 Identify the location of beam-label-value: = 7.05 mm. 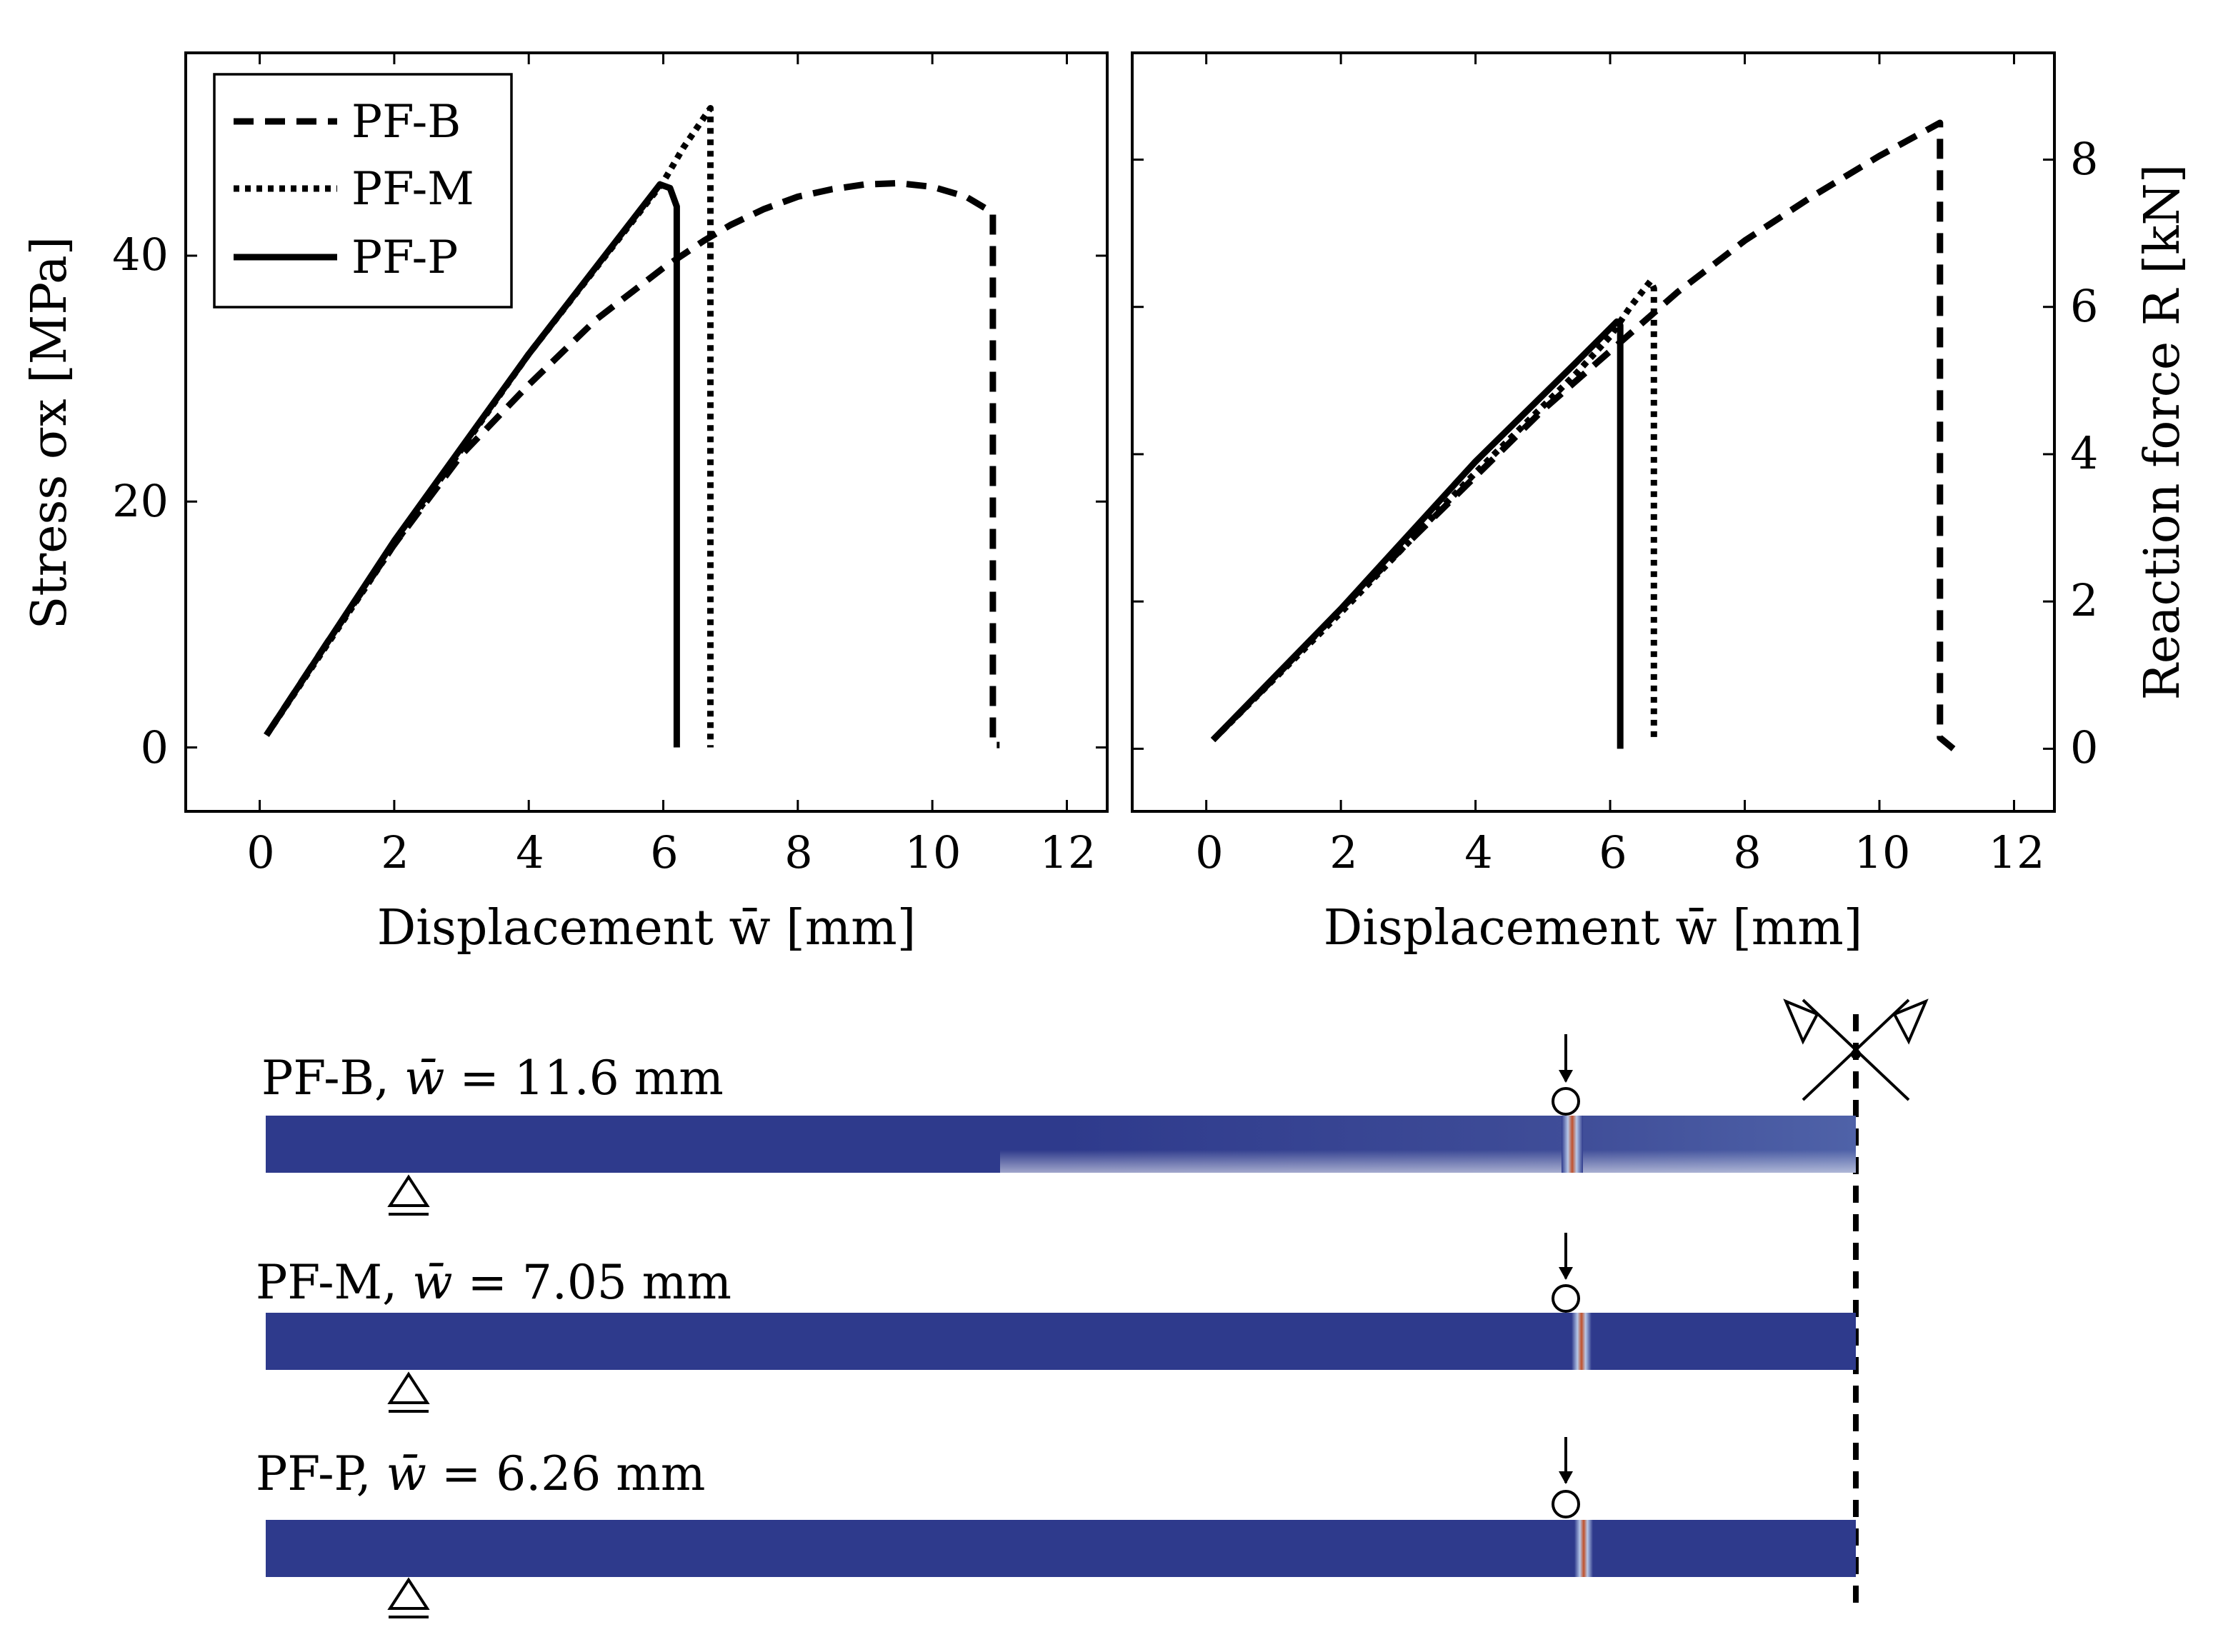
(599, 1282).